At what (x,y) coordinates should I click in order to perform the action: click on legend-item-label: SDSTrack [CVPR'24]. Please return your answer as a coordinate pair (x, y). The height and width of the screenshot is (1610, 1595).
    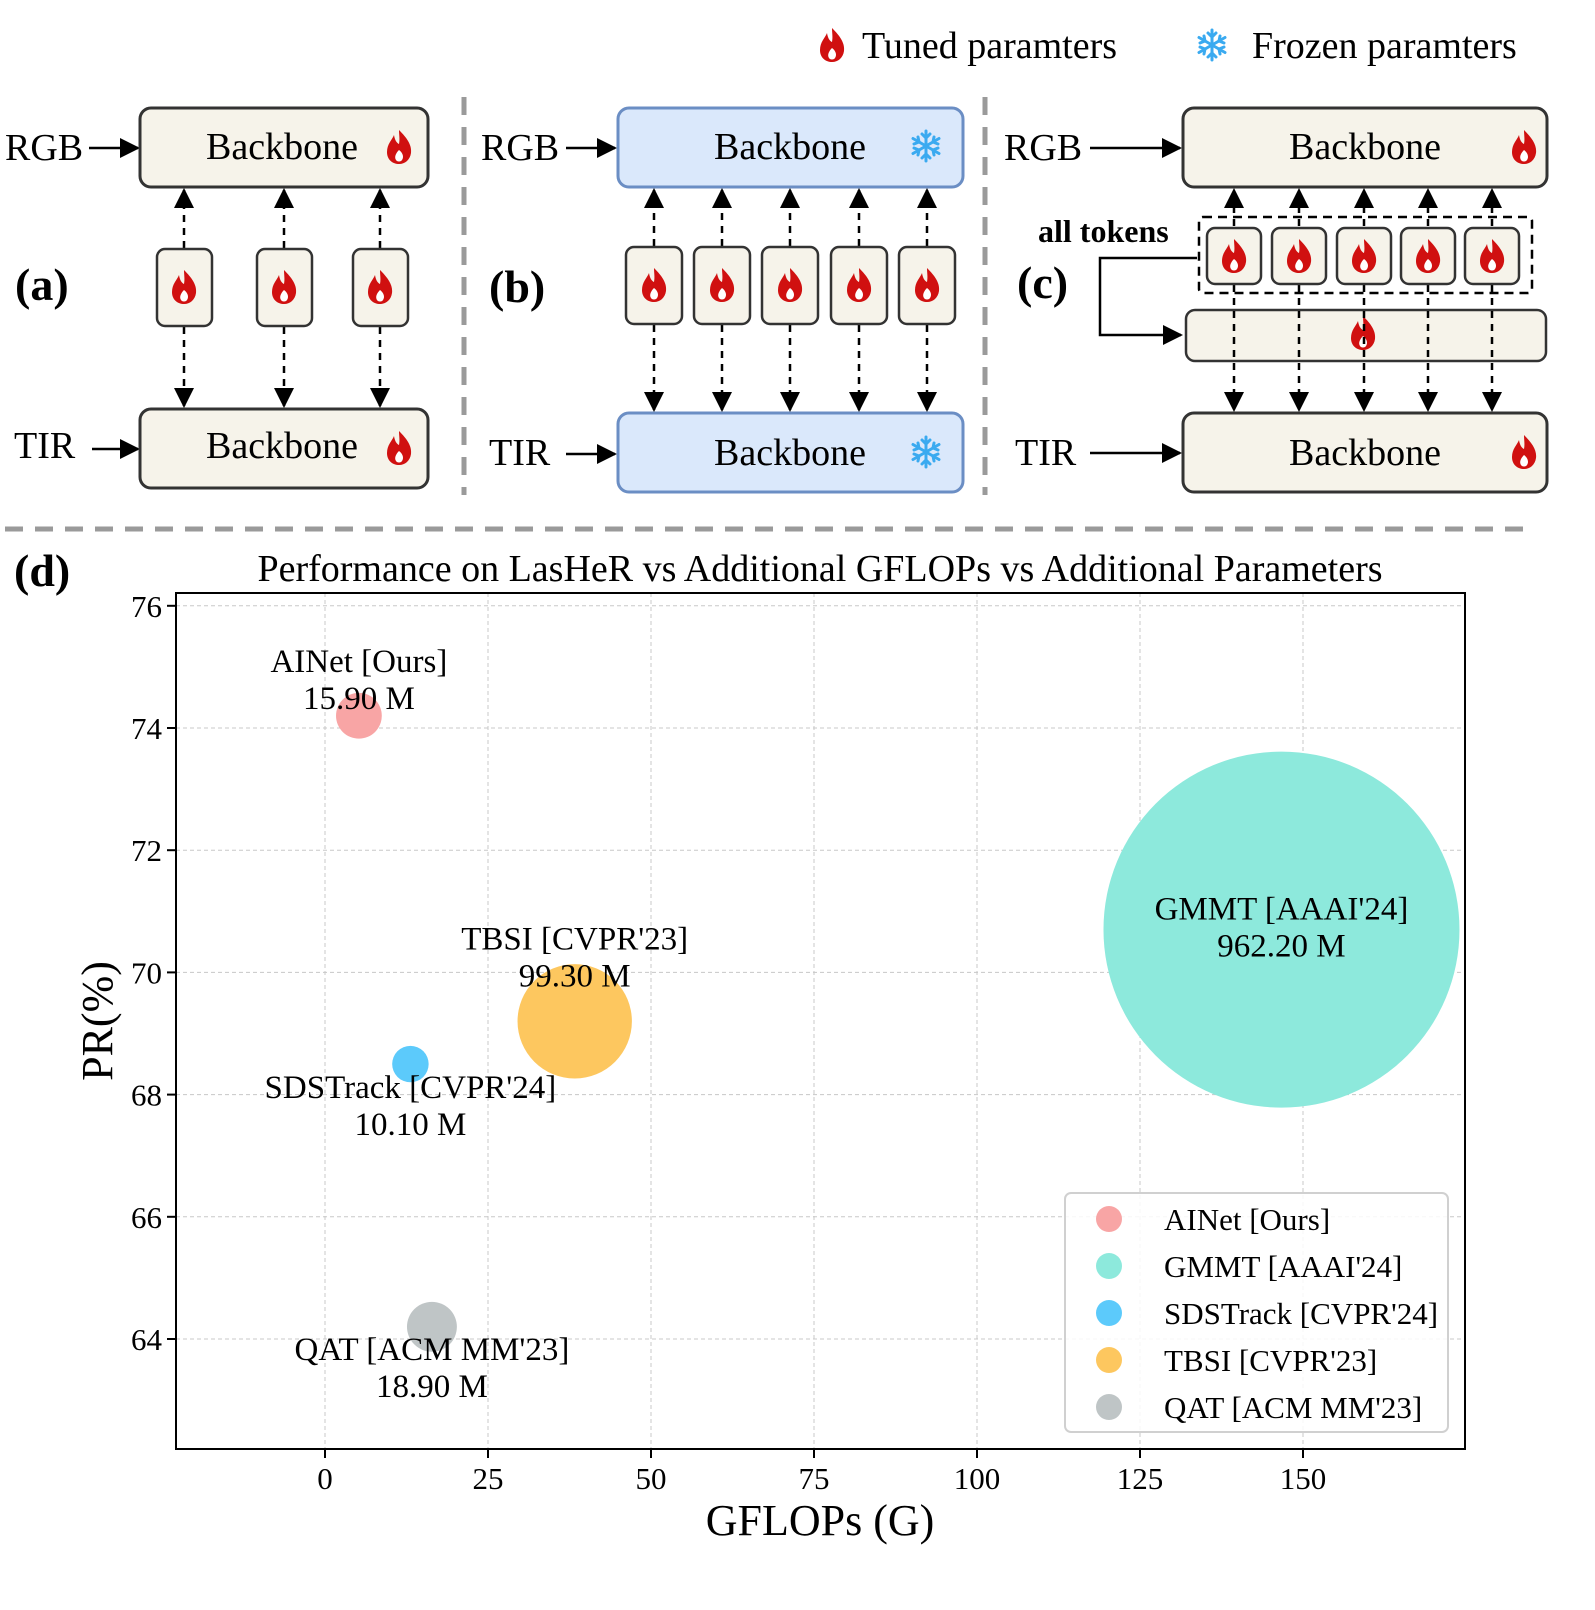
    Looking at the image, I should click on (1301, 1313).